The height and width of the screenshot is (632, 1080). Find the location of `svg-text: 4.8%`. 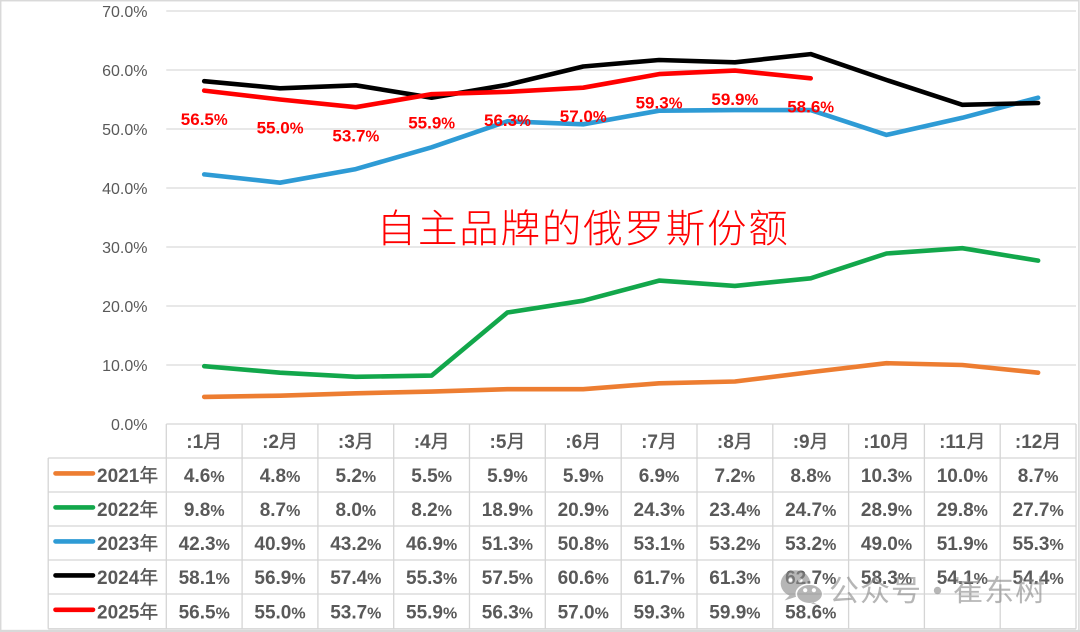

svg-text: 4.8% is located at coordinates (280, 476).